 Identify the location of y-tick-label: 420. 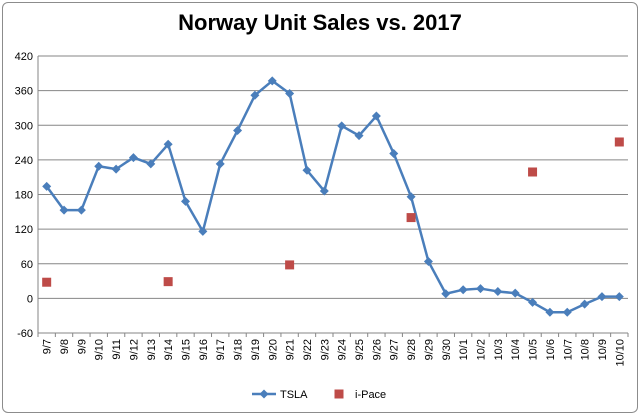
(24, 57).